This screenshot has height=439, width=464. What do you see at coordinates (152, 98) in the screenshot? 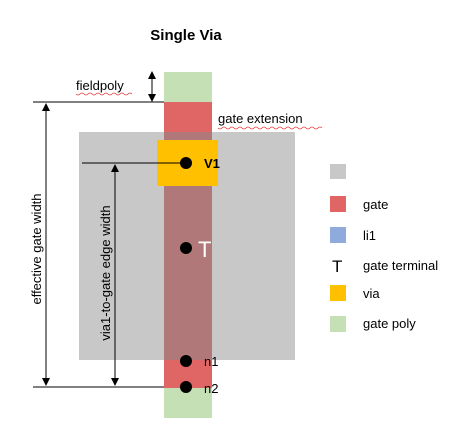
I see `fieldpoly-arrowhead-bottom` at bounding box center [152, 98].